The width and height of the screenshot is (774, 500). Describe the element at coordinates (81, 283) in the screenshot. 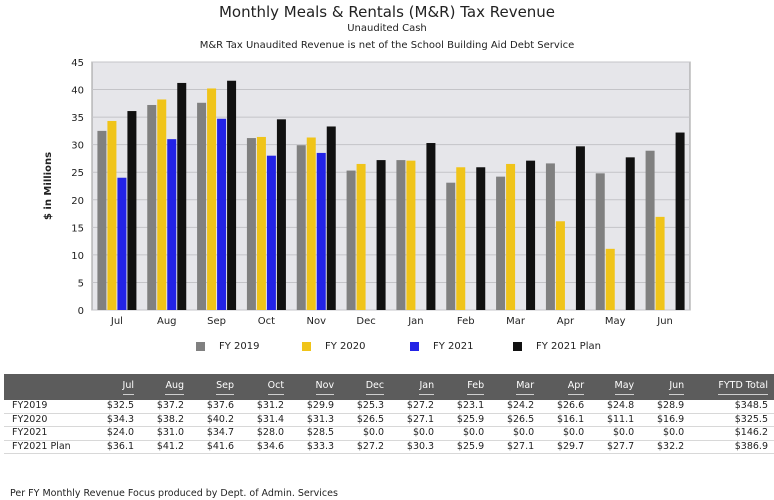

I see `y-tick-label: 5` at that location.